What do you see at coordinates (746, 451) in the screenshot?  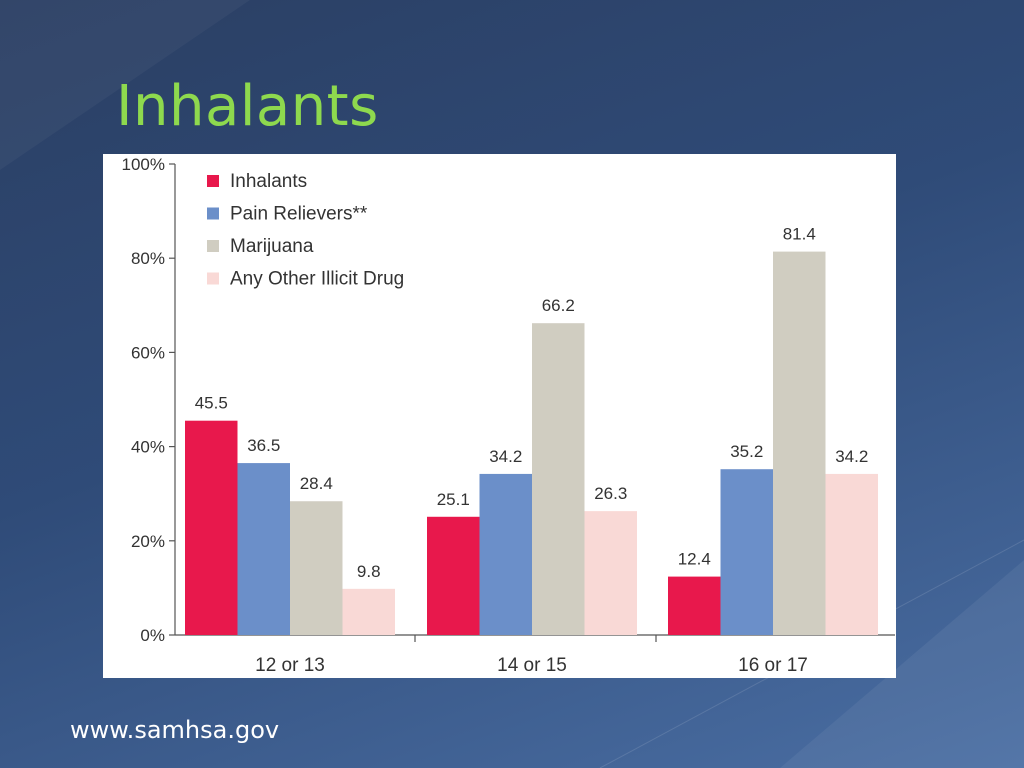 I see `data-label: 35.2` at bounding box center [746, 451].